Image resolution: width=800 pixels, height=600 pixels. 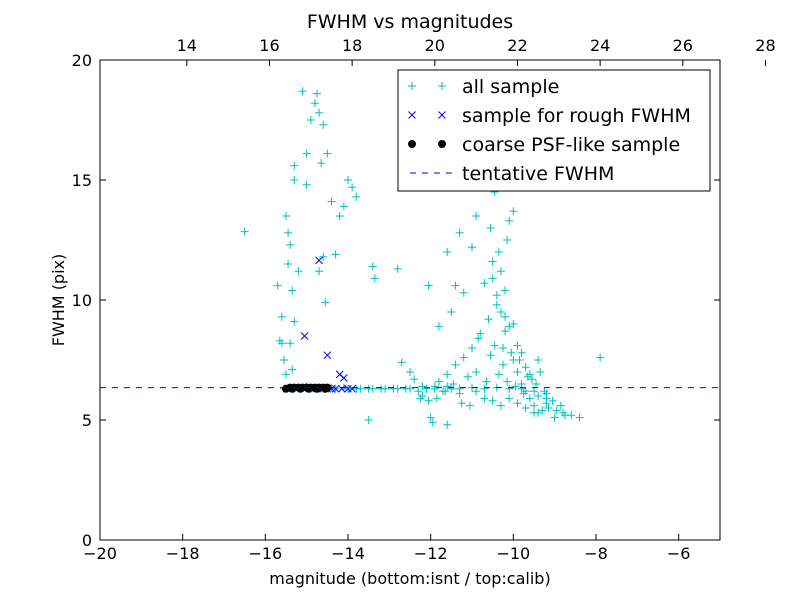 I want to click on y-tick-label: 0, so click(x=87, y=540).